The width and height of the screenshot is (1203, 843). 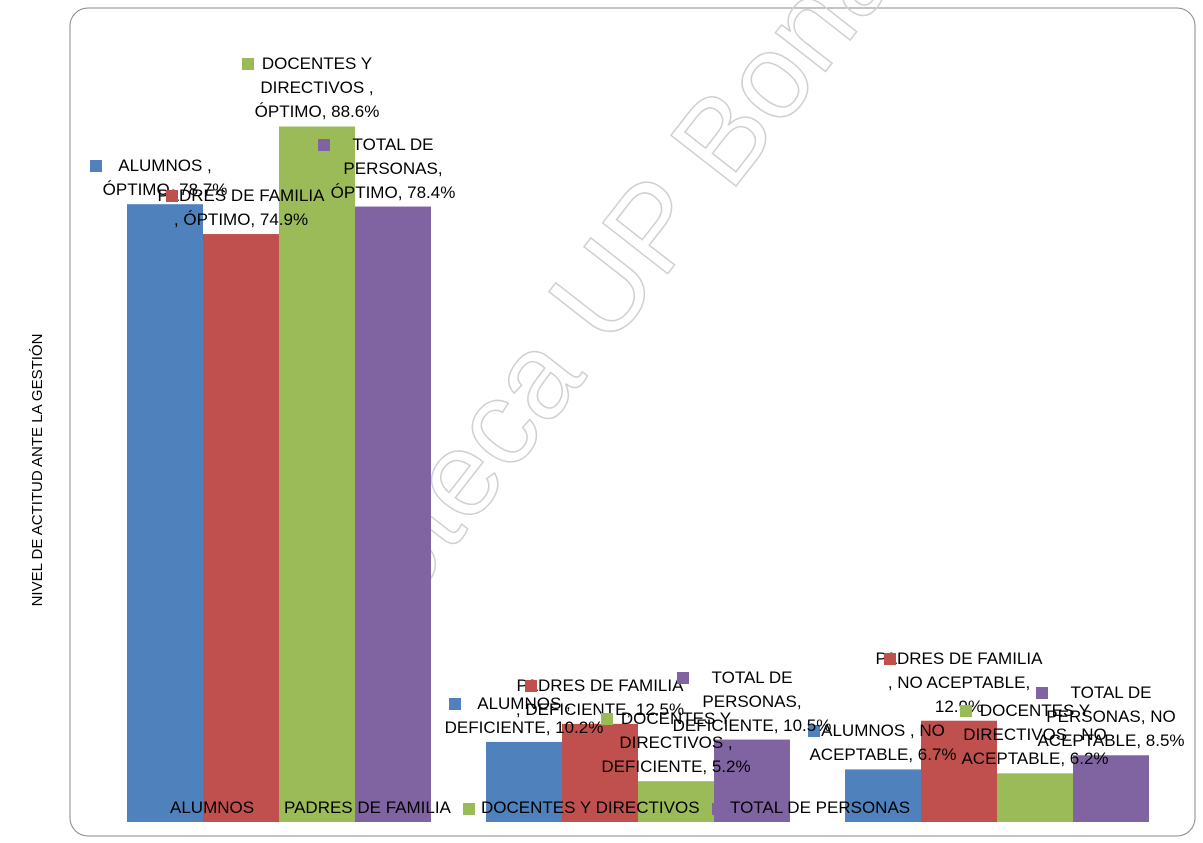 I want to click on data-label: ALUMNOS , ÓPTIMO, 78.7%, so click(x=165, y=178).